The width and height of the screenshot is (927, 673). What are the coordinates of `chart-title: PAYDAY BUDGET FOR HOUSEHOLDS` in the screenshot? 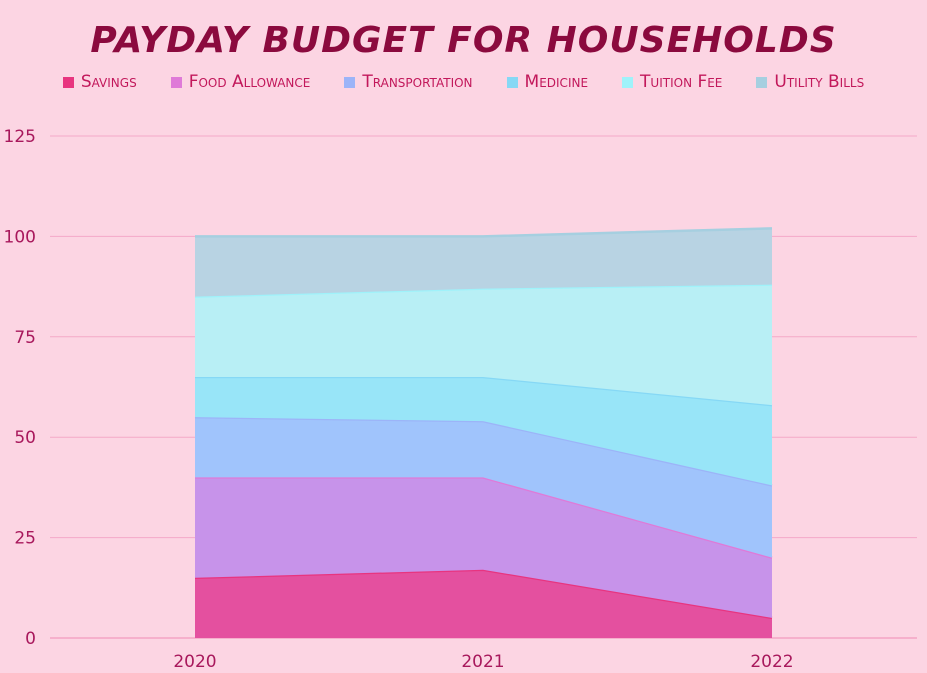 It's located at (463, 40).